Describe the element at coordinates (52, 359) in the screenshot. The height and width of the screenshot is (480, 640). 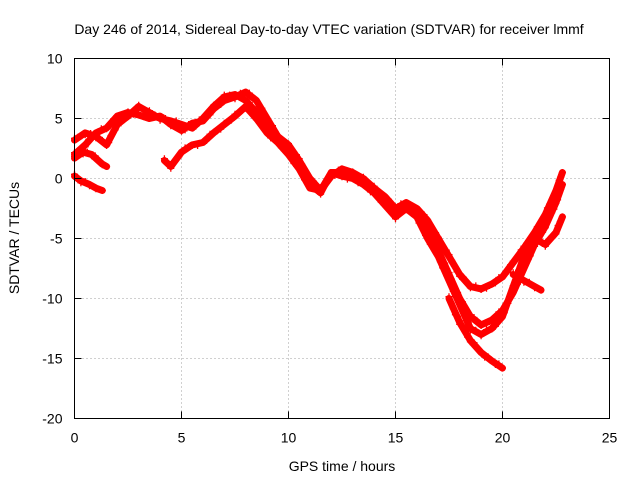
I see `y-tick-label: -15` at that location.